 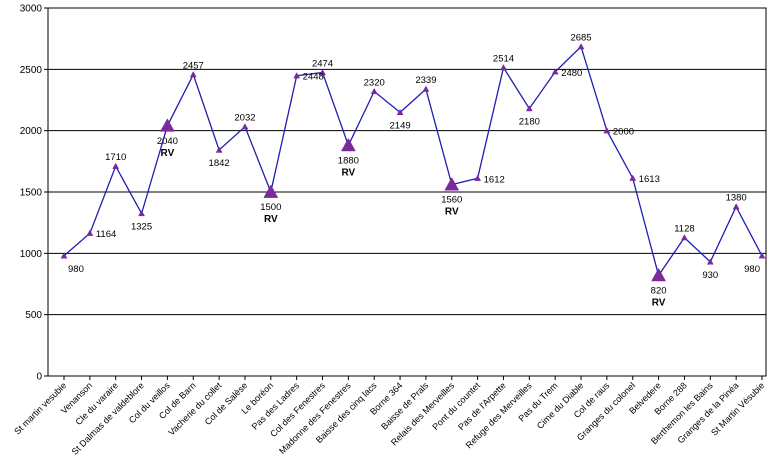 I want to click on data-label: 2448, so click(x=313, y=77).